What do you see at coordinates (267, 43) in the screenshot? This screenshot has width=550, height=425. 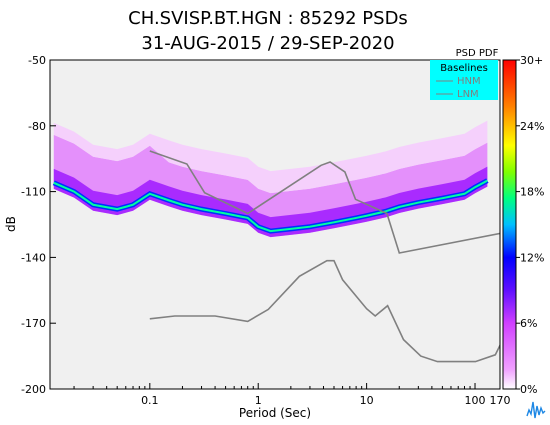 I see `chart-title-line2: 31-AUG-2015 / 29-SEP-2020` at bounding box center [267, 43].